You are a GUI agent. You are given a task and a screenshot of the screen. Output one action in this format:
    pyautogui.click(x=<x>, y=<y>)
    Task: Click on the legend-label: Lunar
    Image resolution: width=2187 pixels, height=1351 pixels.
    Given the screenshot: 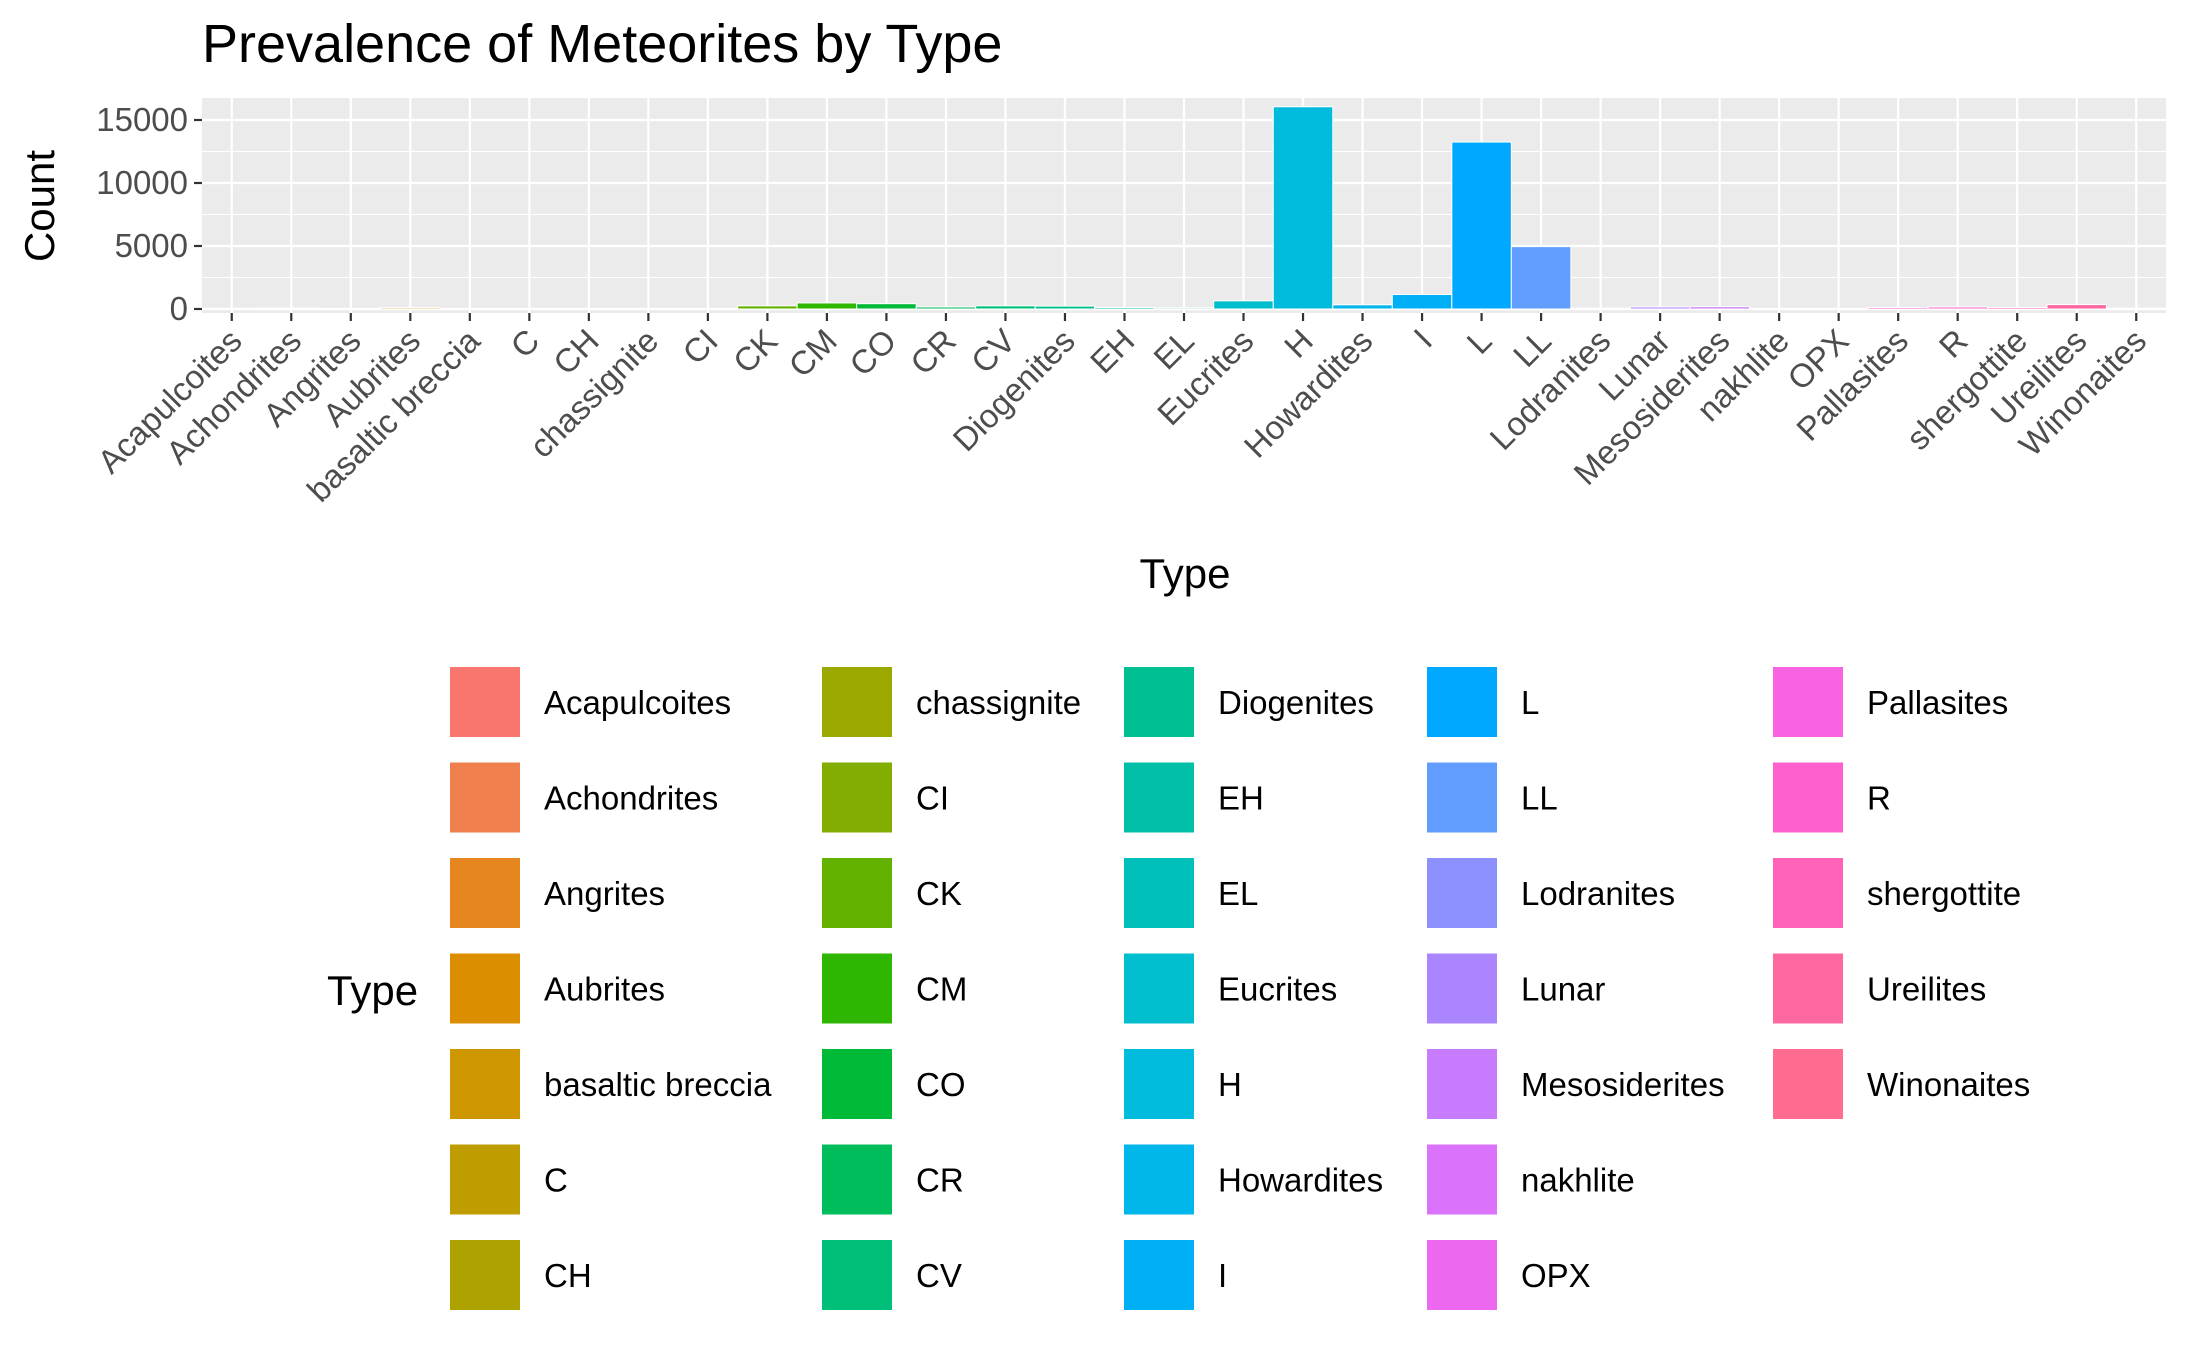 What is the action you would take?
    pyautogui.click(x=1563, y=989)
    